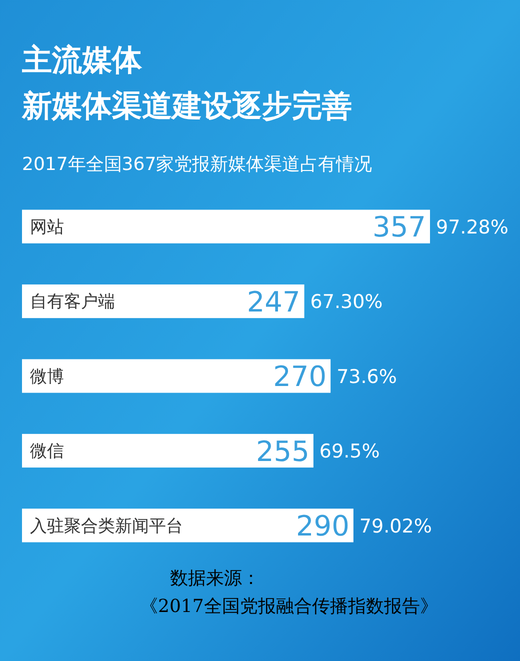 This screenshot has width=520, height=661. I want to click on y-tick-label: 自有客户端, so click(72, 302).